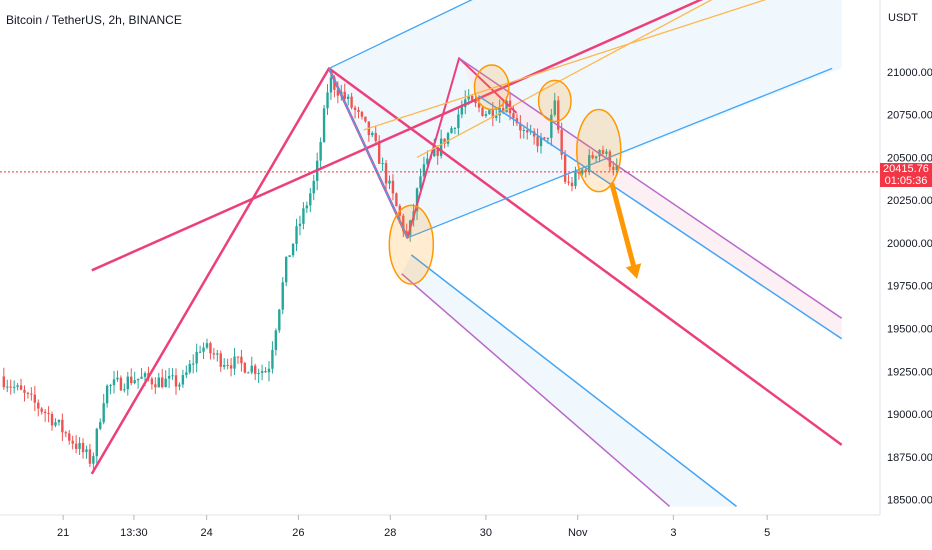  Describe the element at coordinates (536, 390) in the screenshot. I see `purple-lower-fork` at that location.